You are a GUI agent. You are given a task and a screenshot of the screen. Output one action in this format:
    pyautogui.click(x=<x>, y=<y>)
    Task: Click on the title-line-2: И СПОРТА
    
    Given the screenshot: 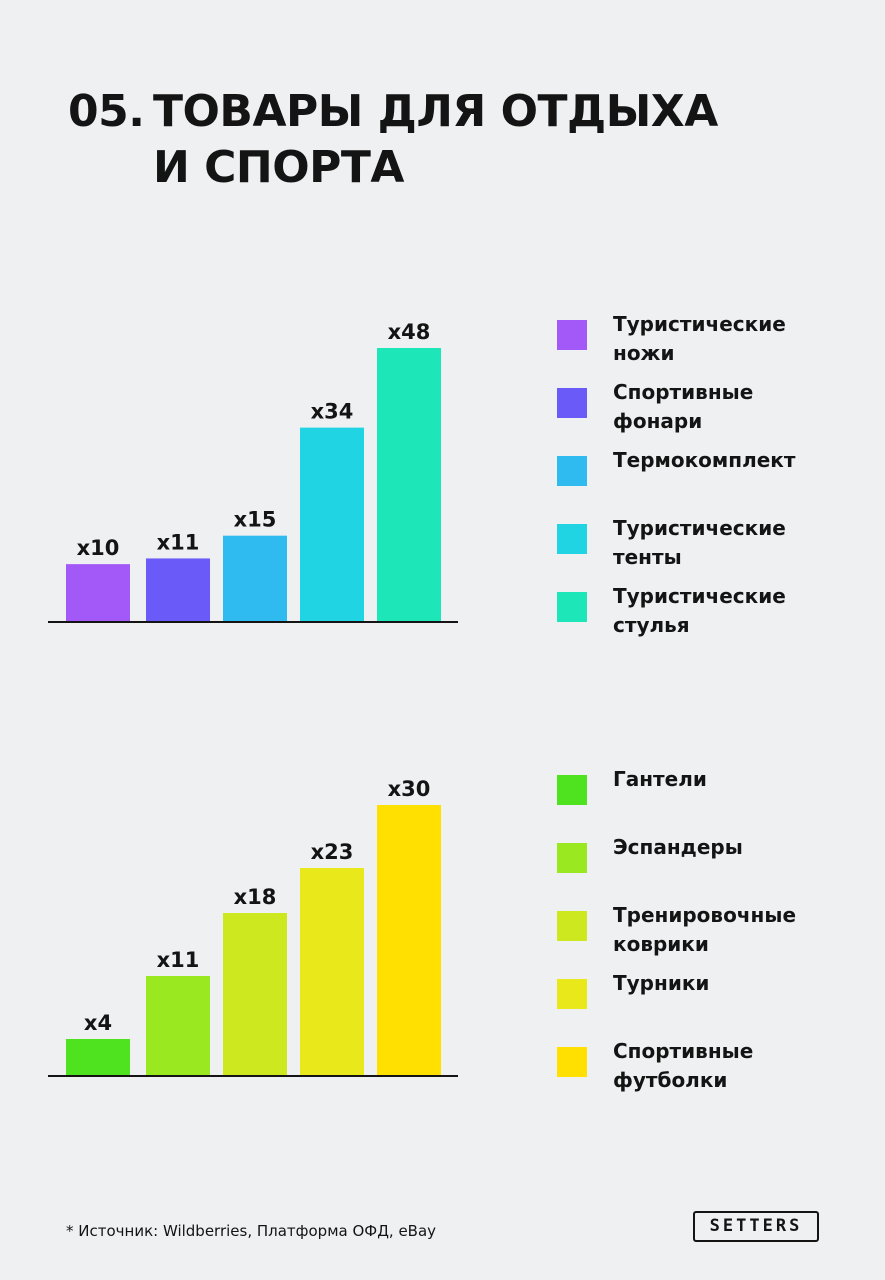 What is the action you would take?
    pyautogui.click(x=278, y=167)
    